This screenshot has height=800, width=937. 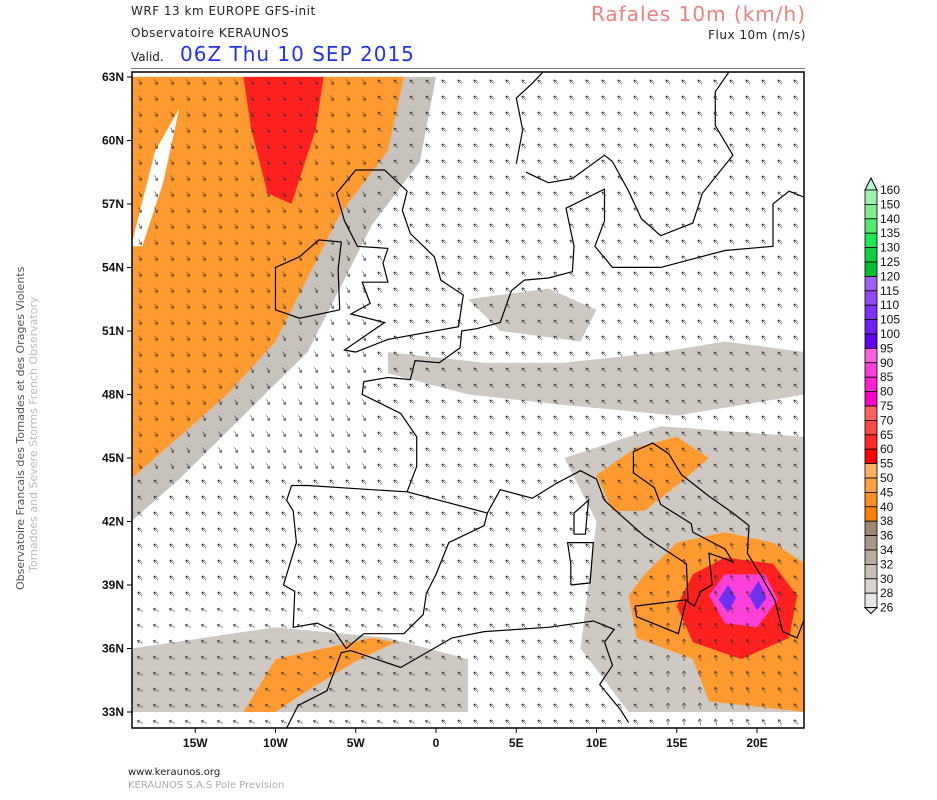 What do you see at coordinates (661, 617) in the screenshot?
I see `coastline-sicily` at bounding box center [661, 617].